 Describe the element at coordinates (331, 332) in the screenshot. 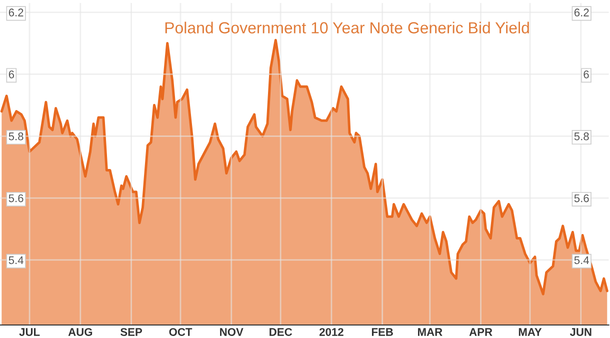

I see `x-tick-label: 2012` at that location.